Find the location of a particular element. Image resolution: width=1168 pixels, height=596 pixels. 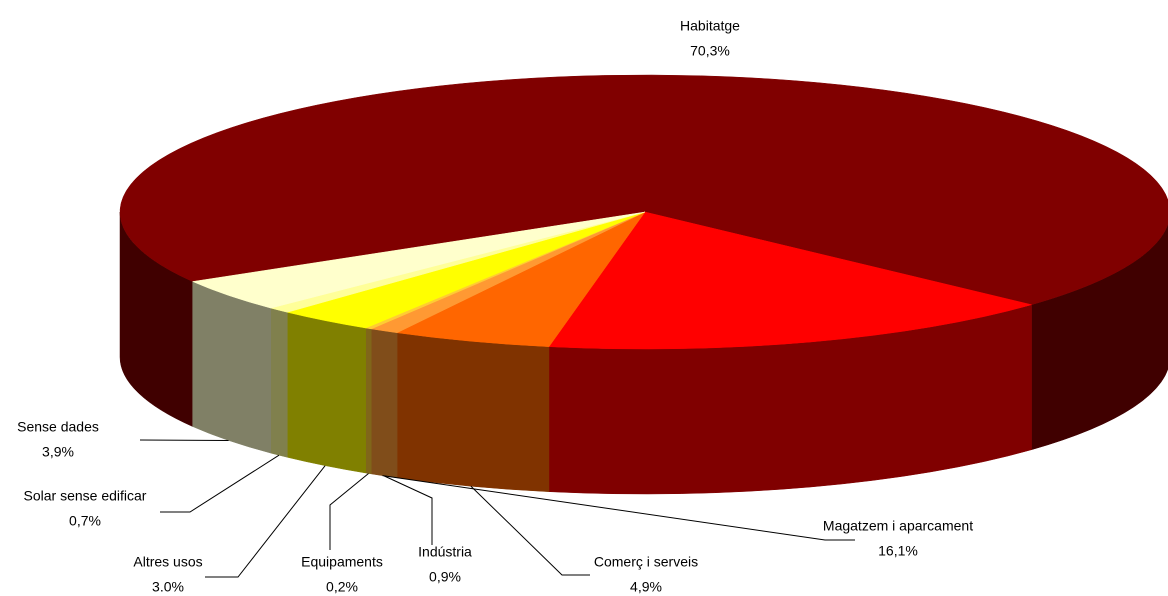

value-label: 3.0% is located at coordinates (168, 587).